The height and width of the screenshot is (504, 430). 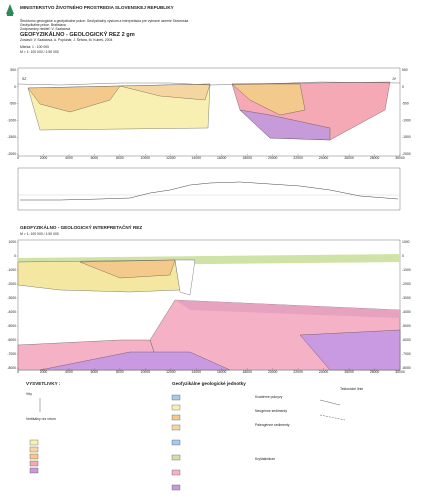 I want to click on legend-text: Neogénne sedimenty, so click(x=271, y=411).